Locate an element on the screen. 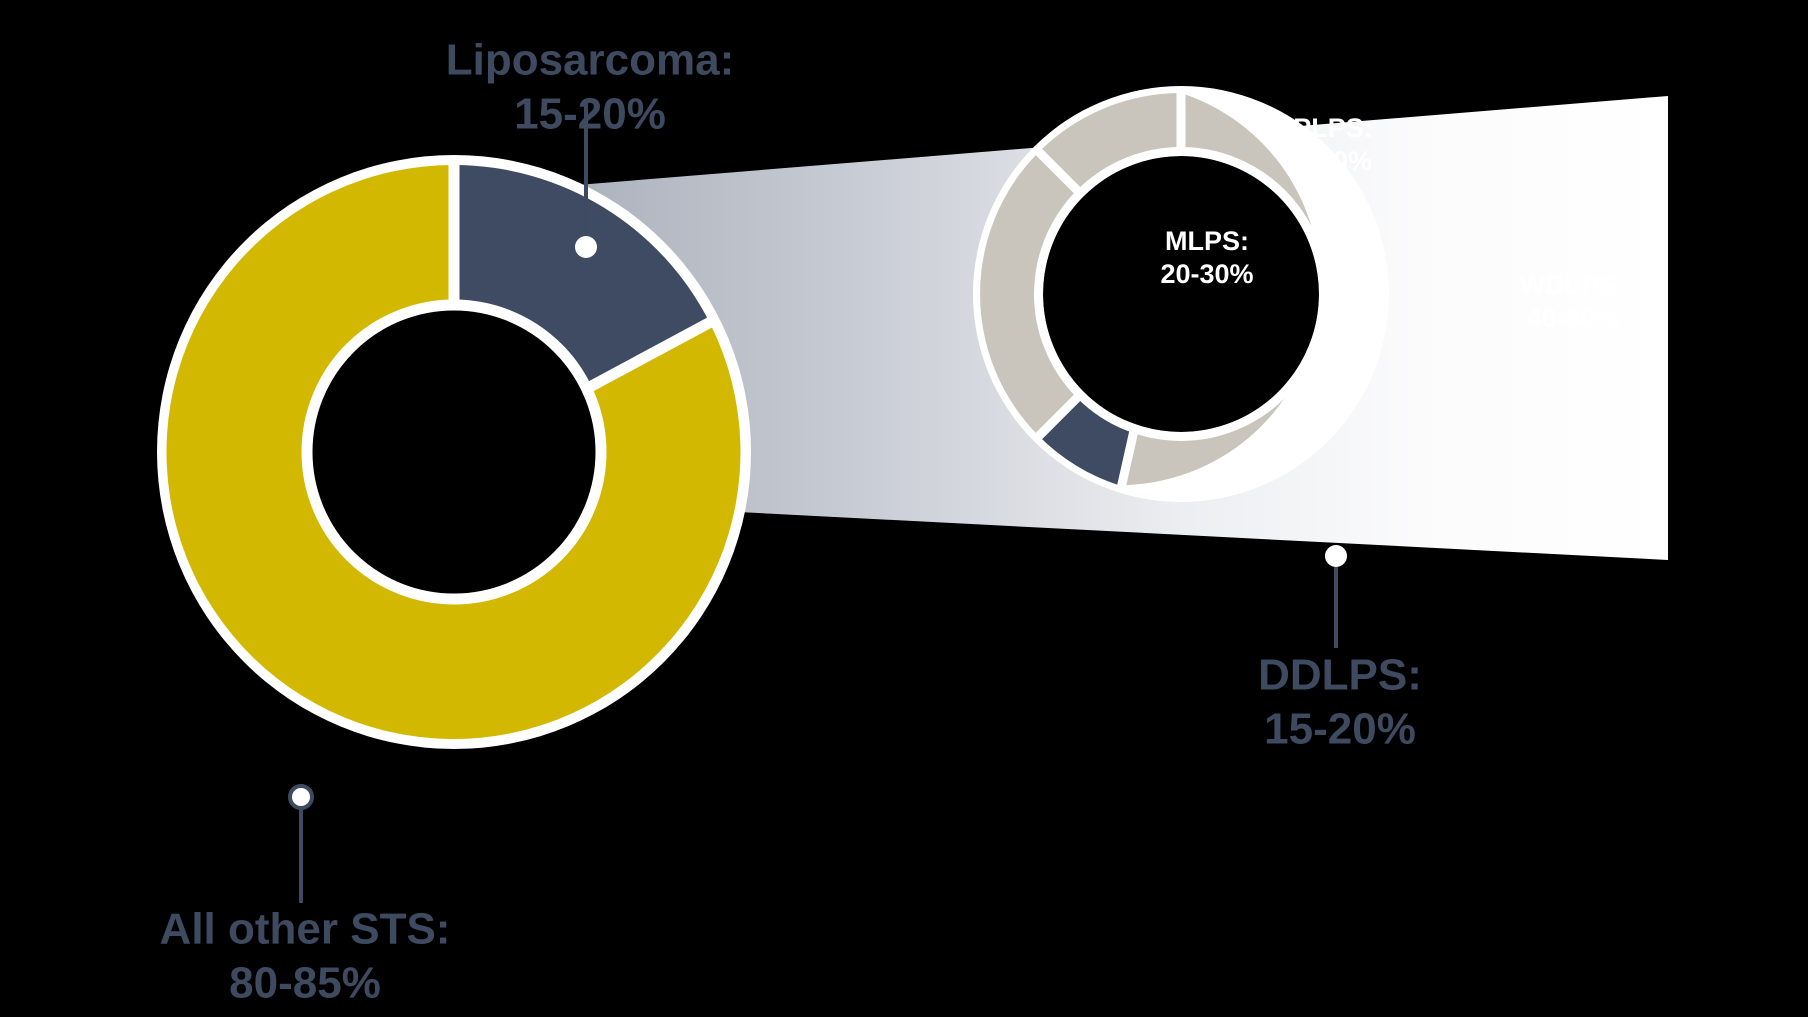 The image size is (1808, 1017). label-mlps-name: MLPS: is located at coordinates (1207, 241).